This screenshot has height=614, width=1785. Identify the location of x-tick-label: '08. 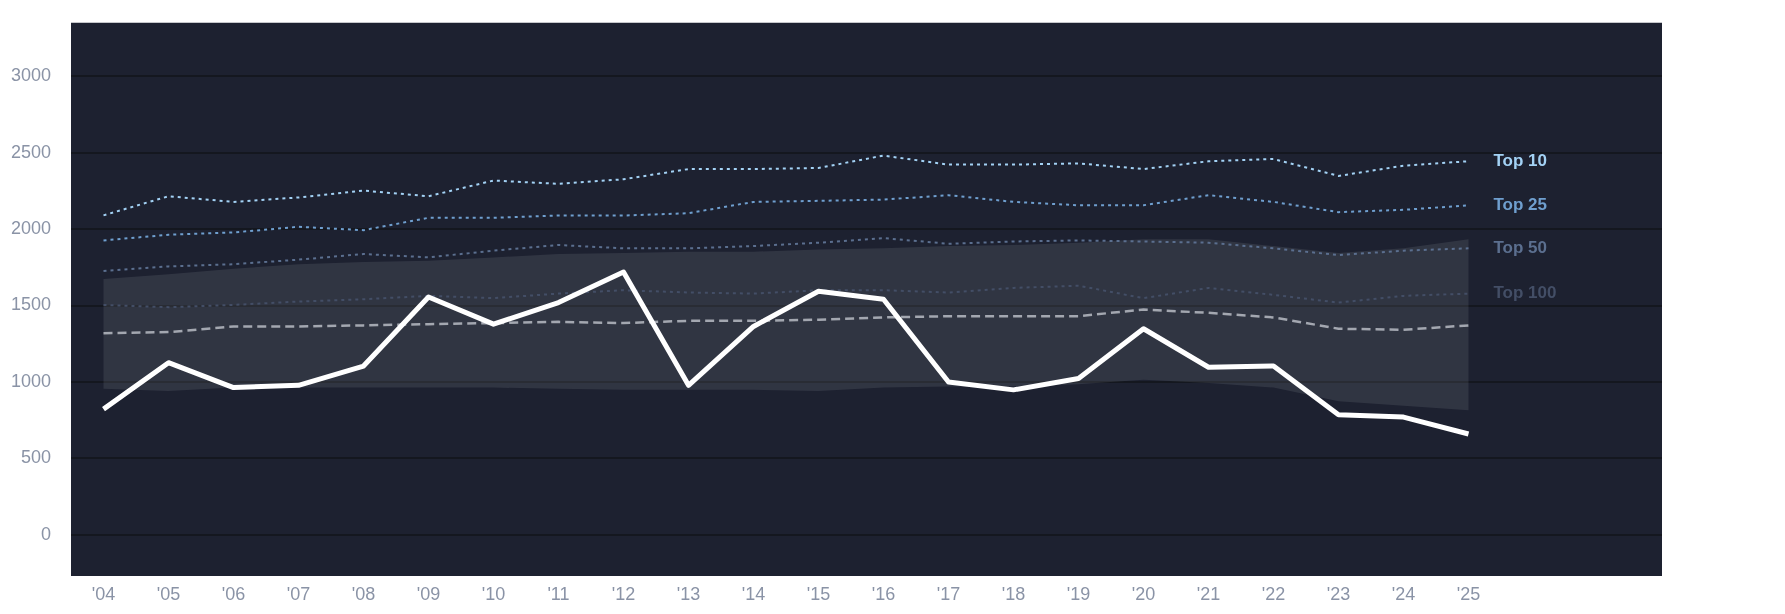
(363, 593).